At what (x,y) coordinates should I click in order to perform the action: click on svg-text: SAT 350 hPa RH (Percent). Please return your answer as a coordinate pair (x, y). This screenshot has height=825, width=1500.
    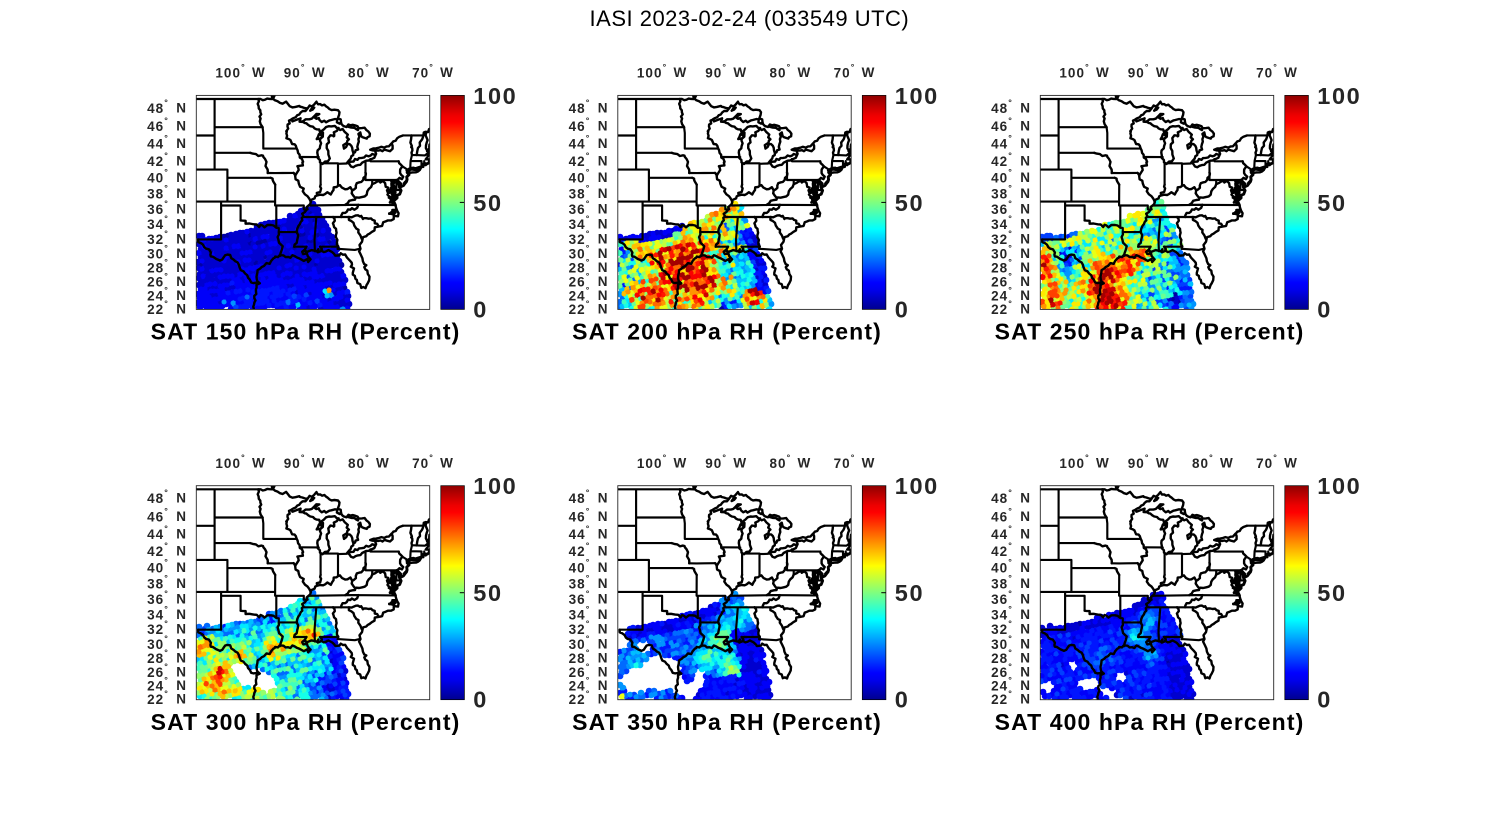
    Looking at the image, I should click on (727, 722).